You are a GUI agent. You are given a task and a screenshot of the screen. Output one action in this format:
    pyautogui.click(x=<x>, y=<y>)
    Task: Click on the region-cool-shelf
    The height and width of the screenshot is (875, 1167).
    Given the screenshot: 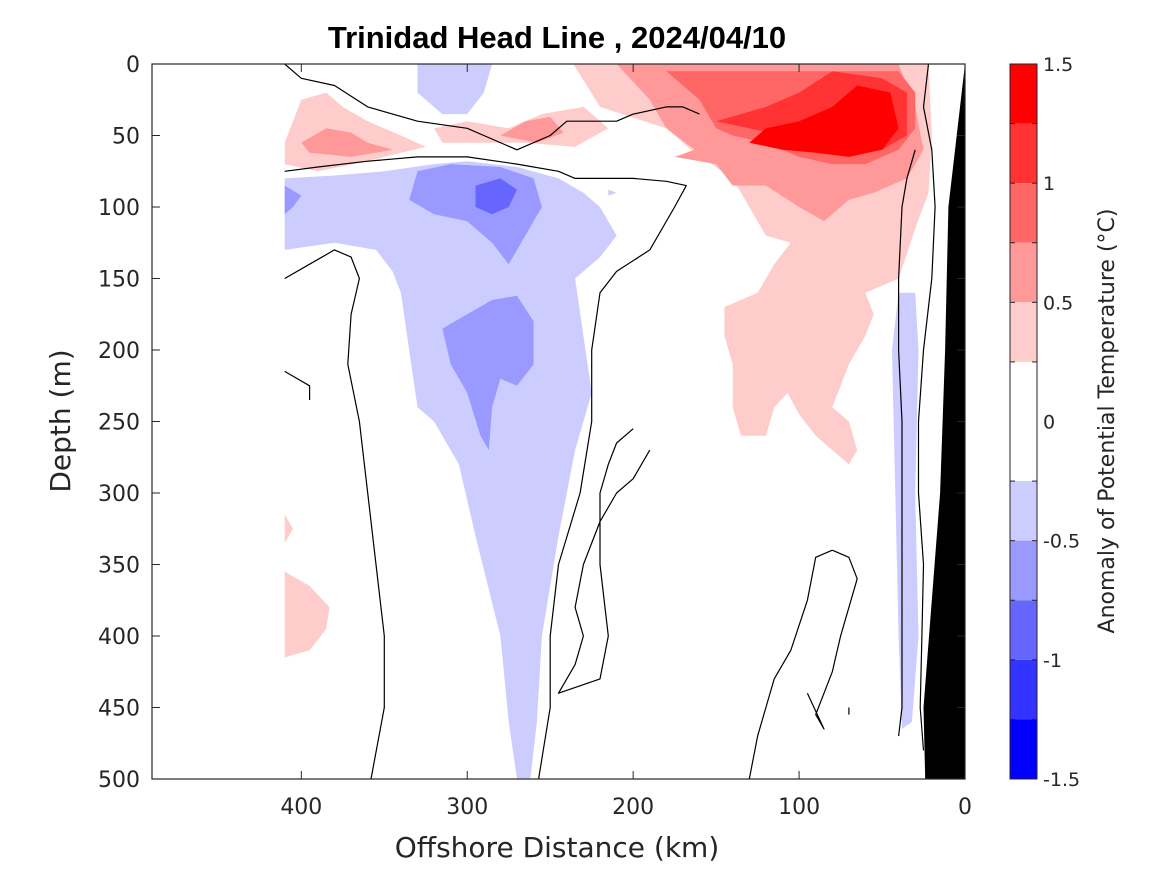 What is the action you would take?
    pyautogui.click(x=905, y=510)
    